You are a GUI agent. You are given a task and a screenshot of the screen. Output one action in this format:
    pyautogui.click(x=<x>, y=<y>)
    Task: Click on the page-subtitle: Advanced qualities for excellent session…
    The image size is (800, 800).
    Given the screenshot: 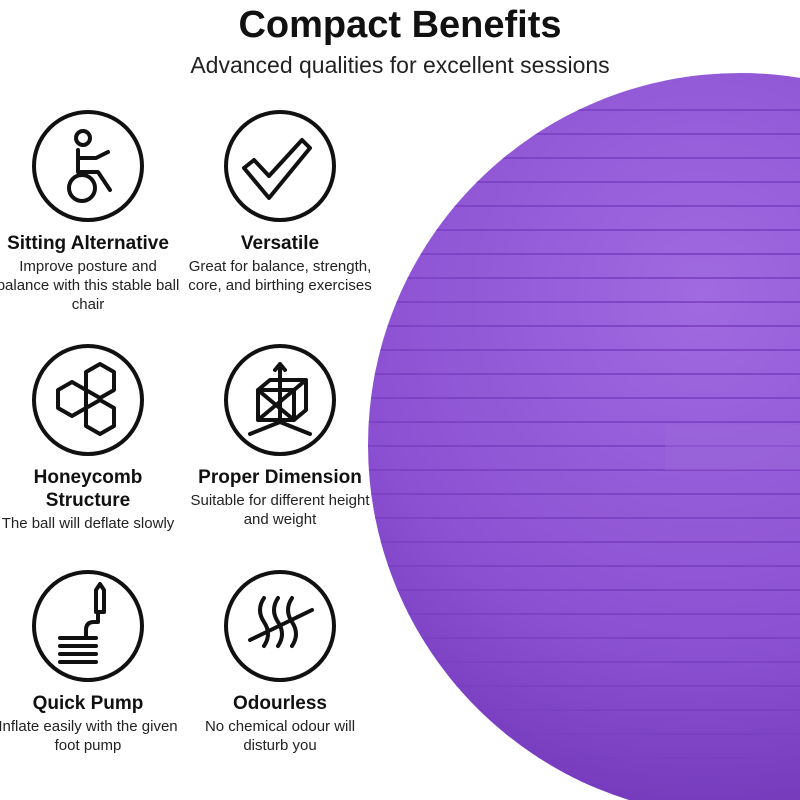 What is the action you would take?
    pyautogui.click(x=400, y=65)
    